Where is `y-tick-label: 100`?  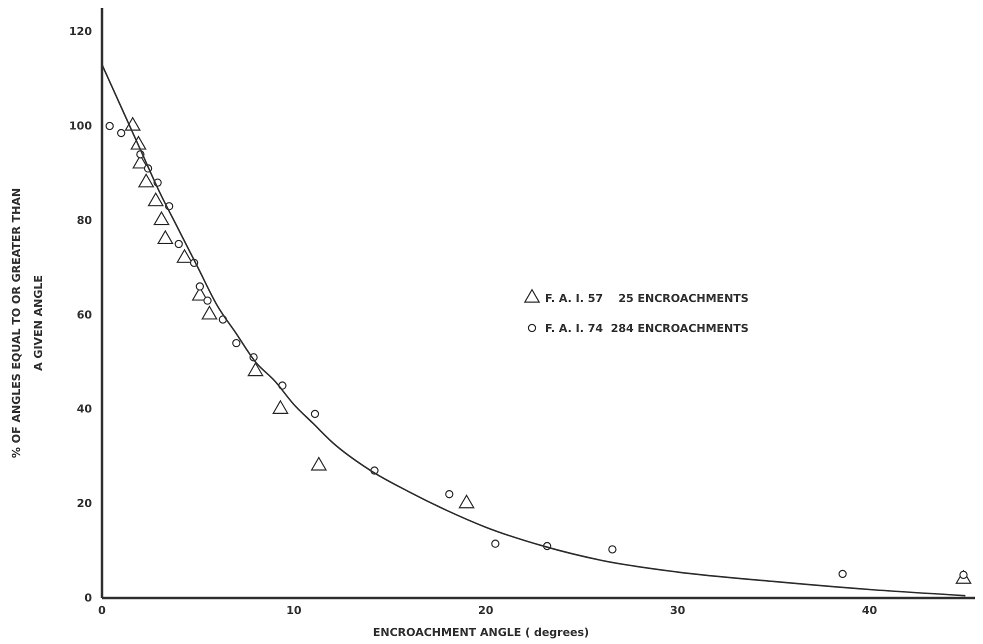 y-tick-label: 100 is located at coordinates (80, 126).